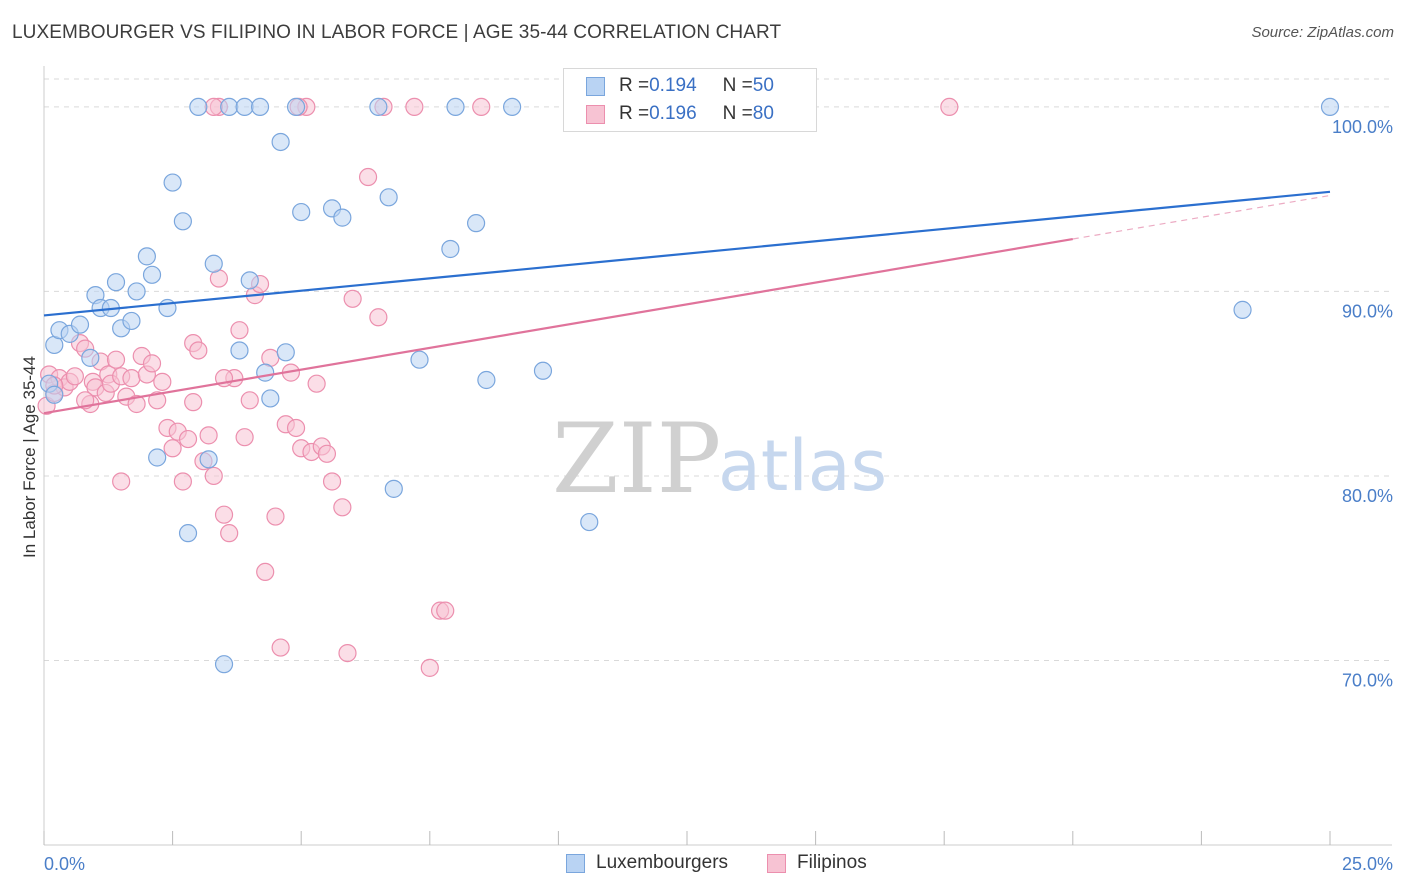 This screenshot has height=892, width=1406. What do you see at coordinates (662, 862) in the screenshot?
I see `legend-label: Luxembourgers` at bounding box center [662, 862].